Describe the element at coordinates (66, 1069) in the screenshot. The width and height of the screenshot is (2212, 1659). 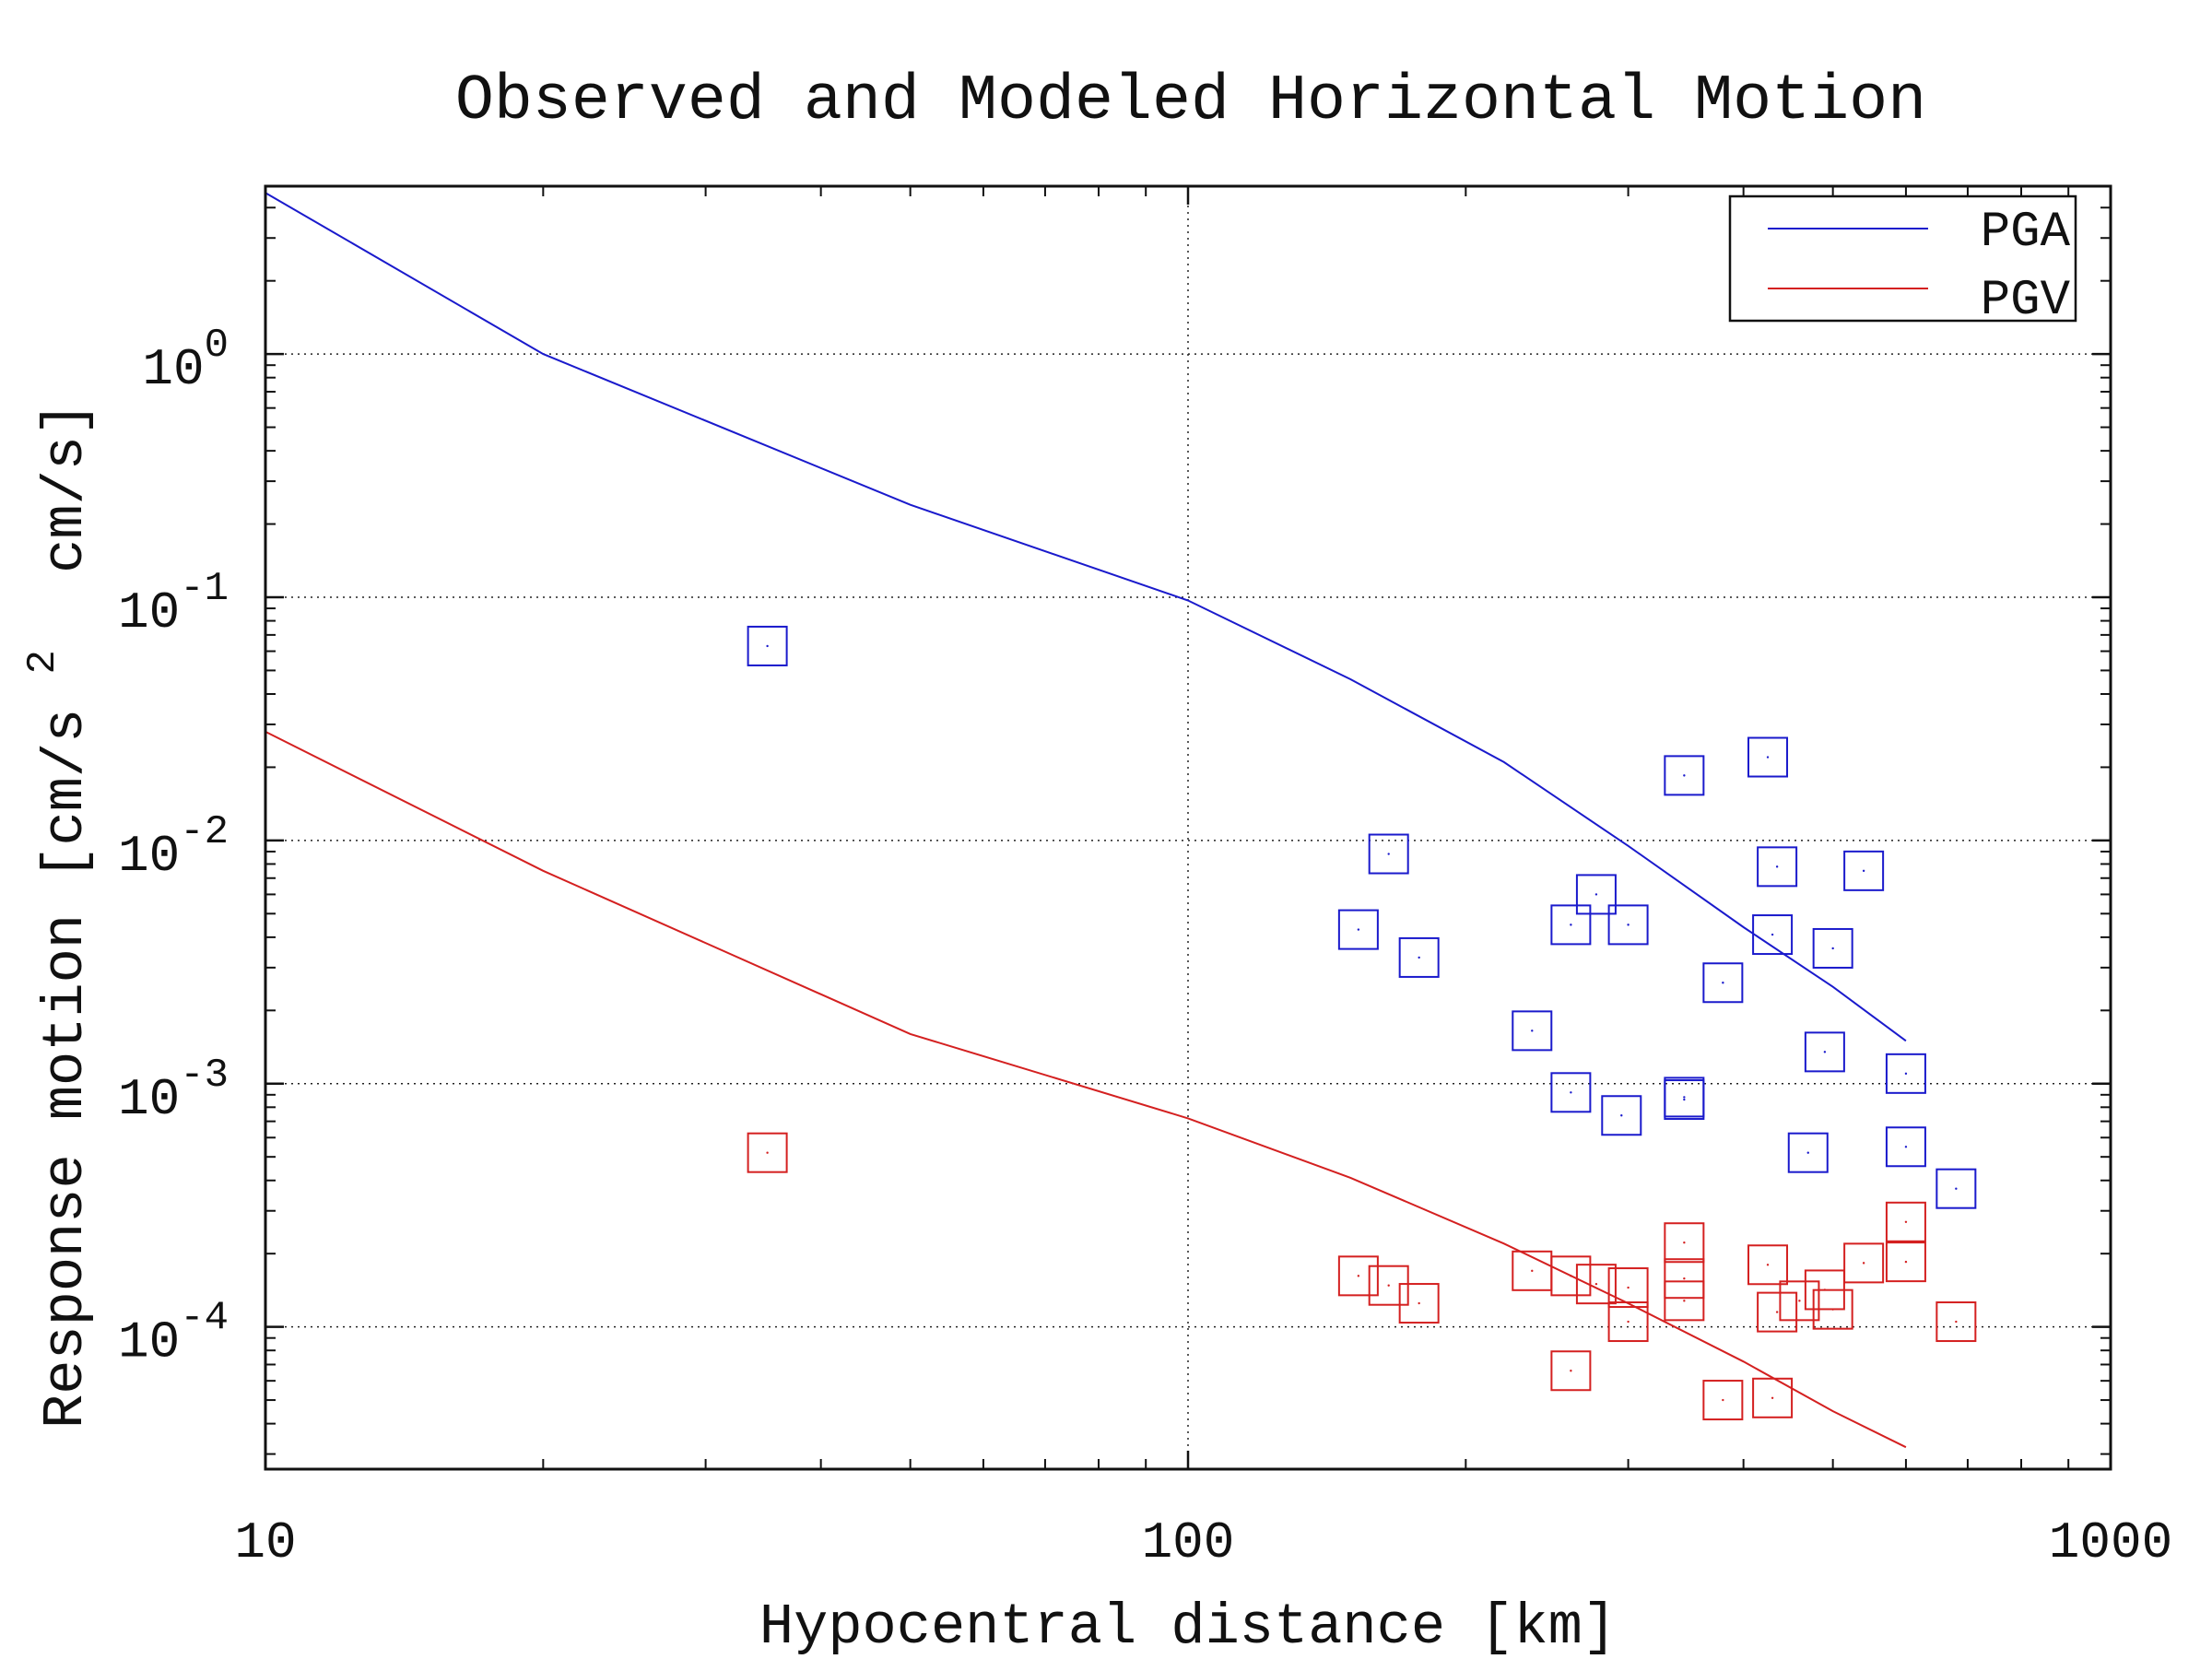
I see `y-axis-label-main: Response motion [cm/s` at that location.